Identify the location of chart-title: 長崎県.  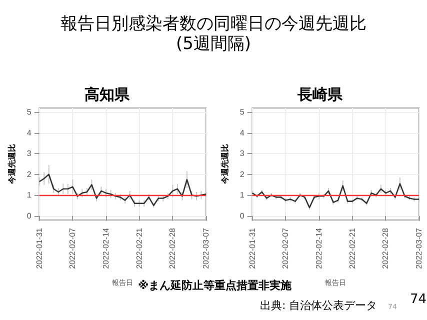
(320, 95).